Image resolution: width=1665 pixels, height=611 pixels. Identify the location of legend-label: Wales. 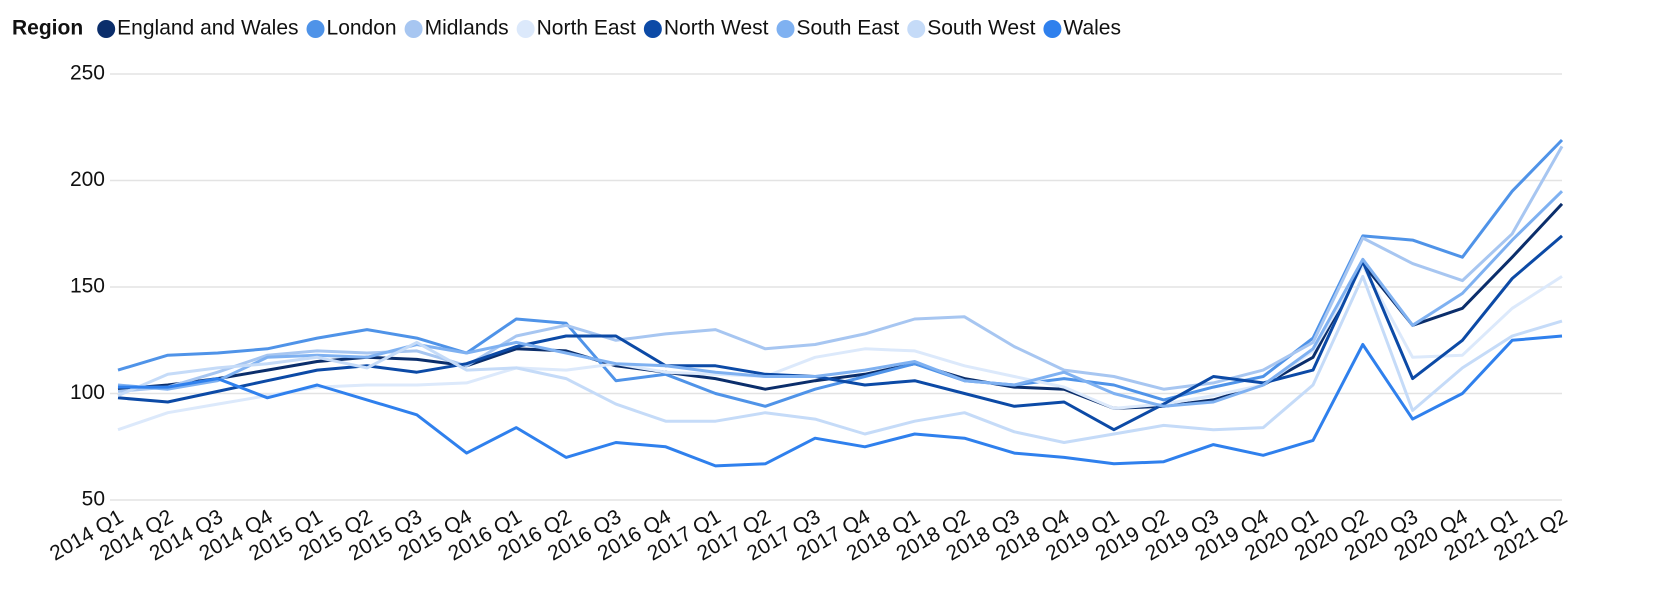
(1092, 28).